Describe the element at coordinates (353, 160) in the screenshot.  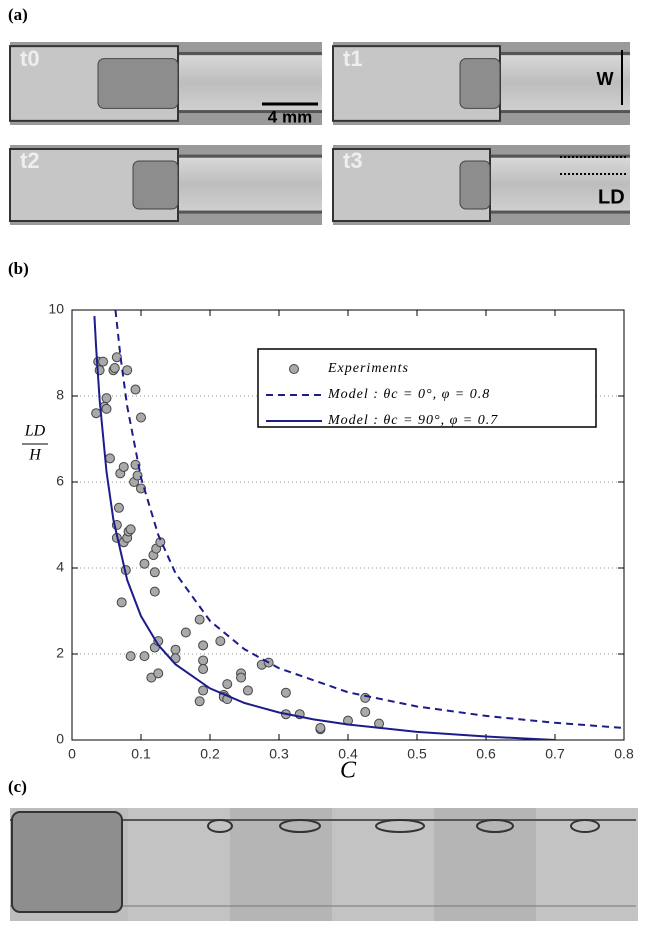
I see `time-label: t3` at that location.